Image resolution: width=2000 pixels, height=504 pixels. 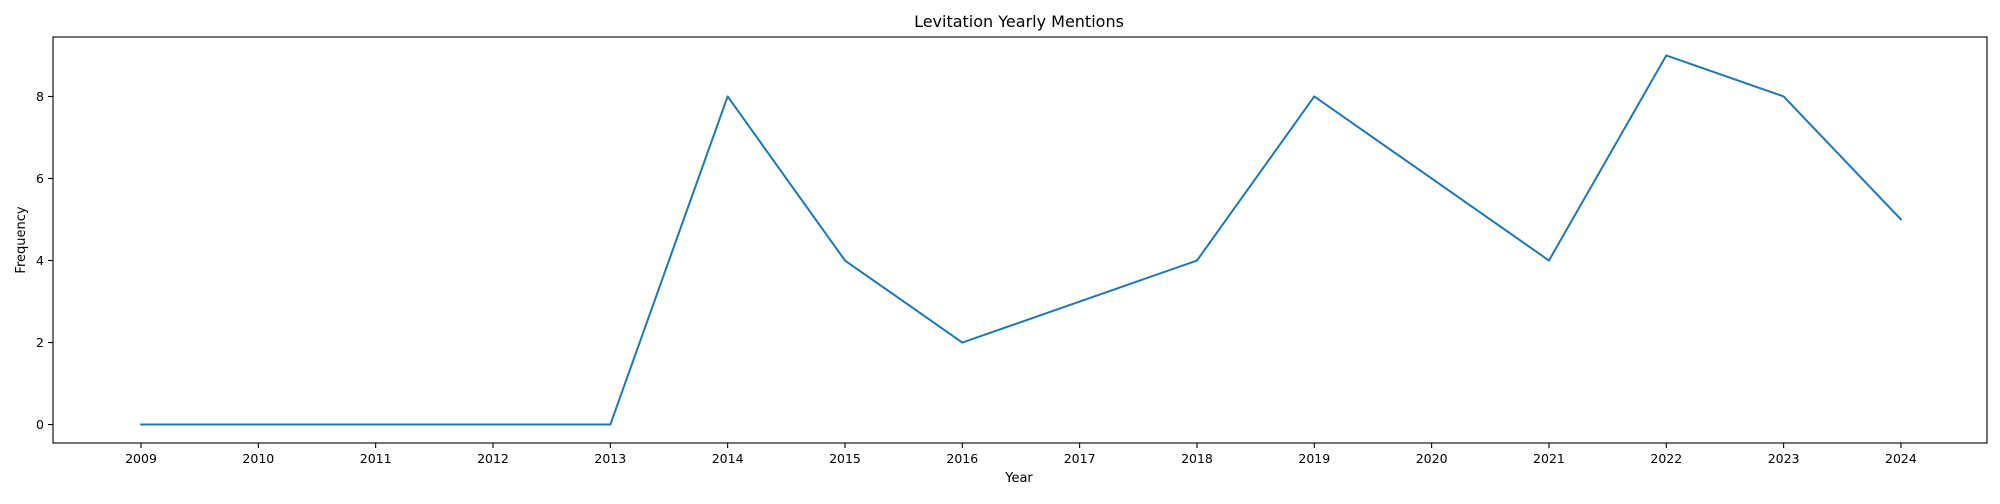 What do you see at coordinates (40, 424) in the screenshot?
I see `y-tick-label: 0` at bounding box center [40, 424].